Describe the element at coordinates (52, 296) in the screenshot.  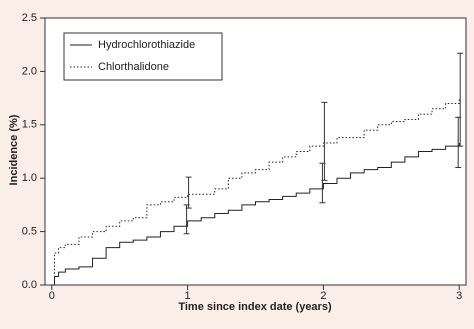
I see `x-tick-label: 0` at that location.